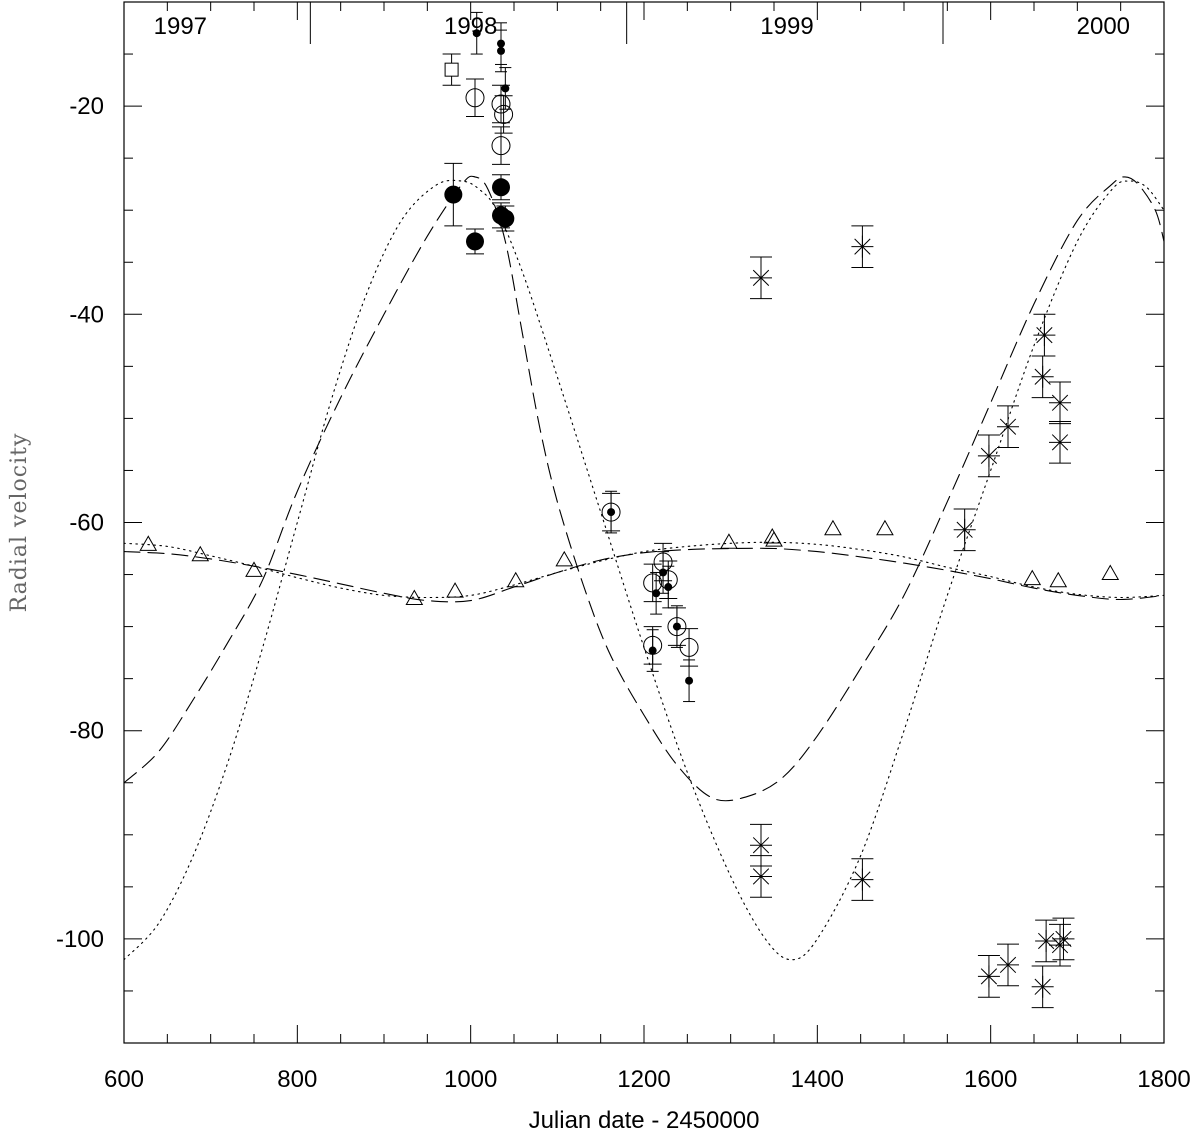  I want to click on x-axis-title: Julian date - 2450000, so click(644, 1120).